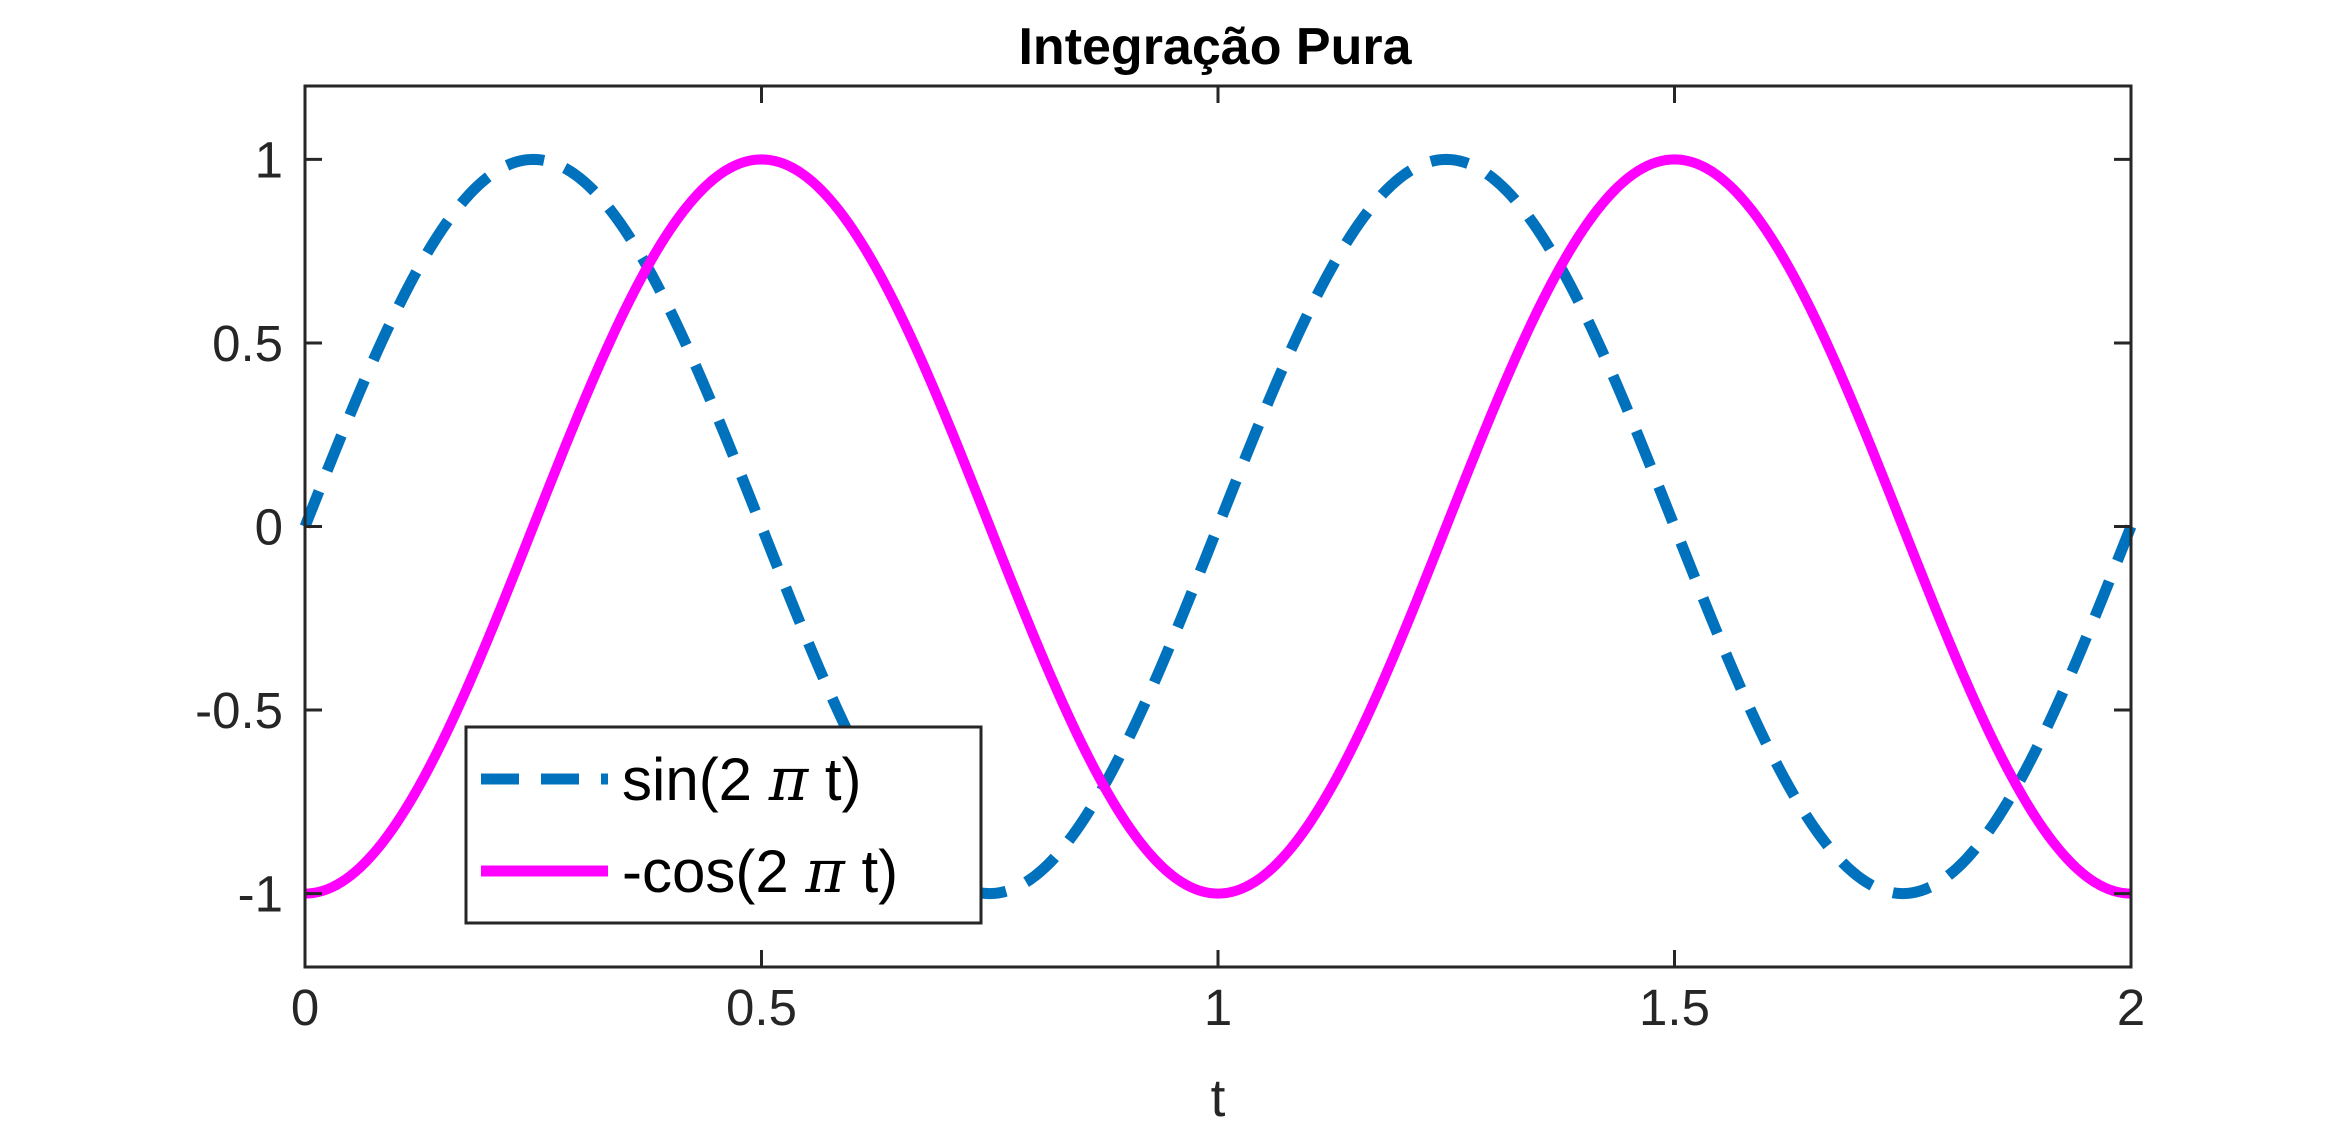 This screenshot has width=2333, height=1121. Describe the element at coordinates (1218, 1095) in the screenshot. I see `x-axis-title: t` at that location.